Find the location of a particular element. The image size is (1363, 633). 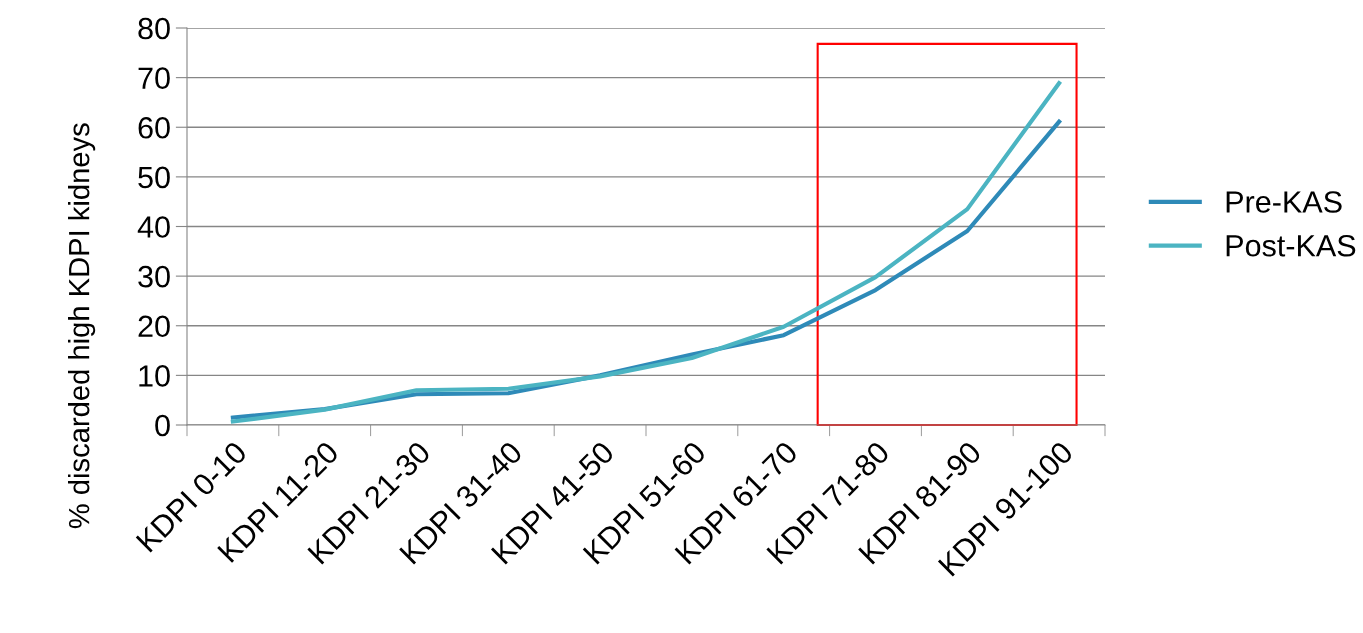

y-tick-label: 20 is located at coordinates (154, 326).